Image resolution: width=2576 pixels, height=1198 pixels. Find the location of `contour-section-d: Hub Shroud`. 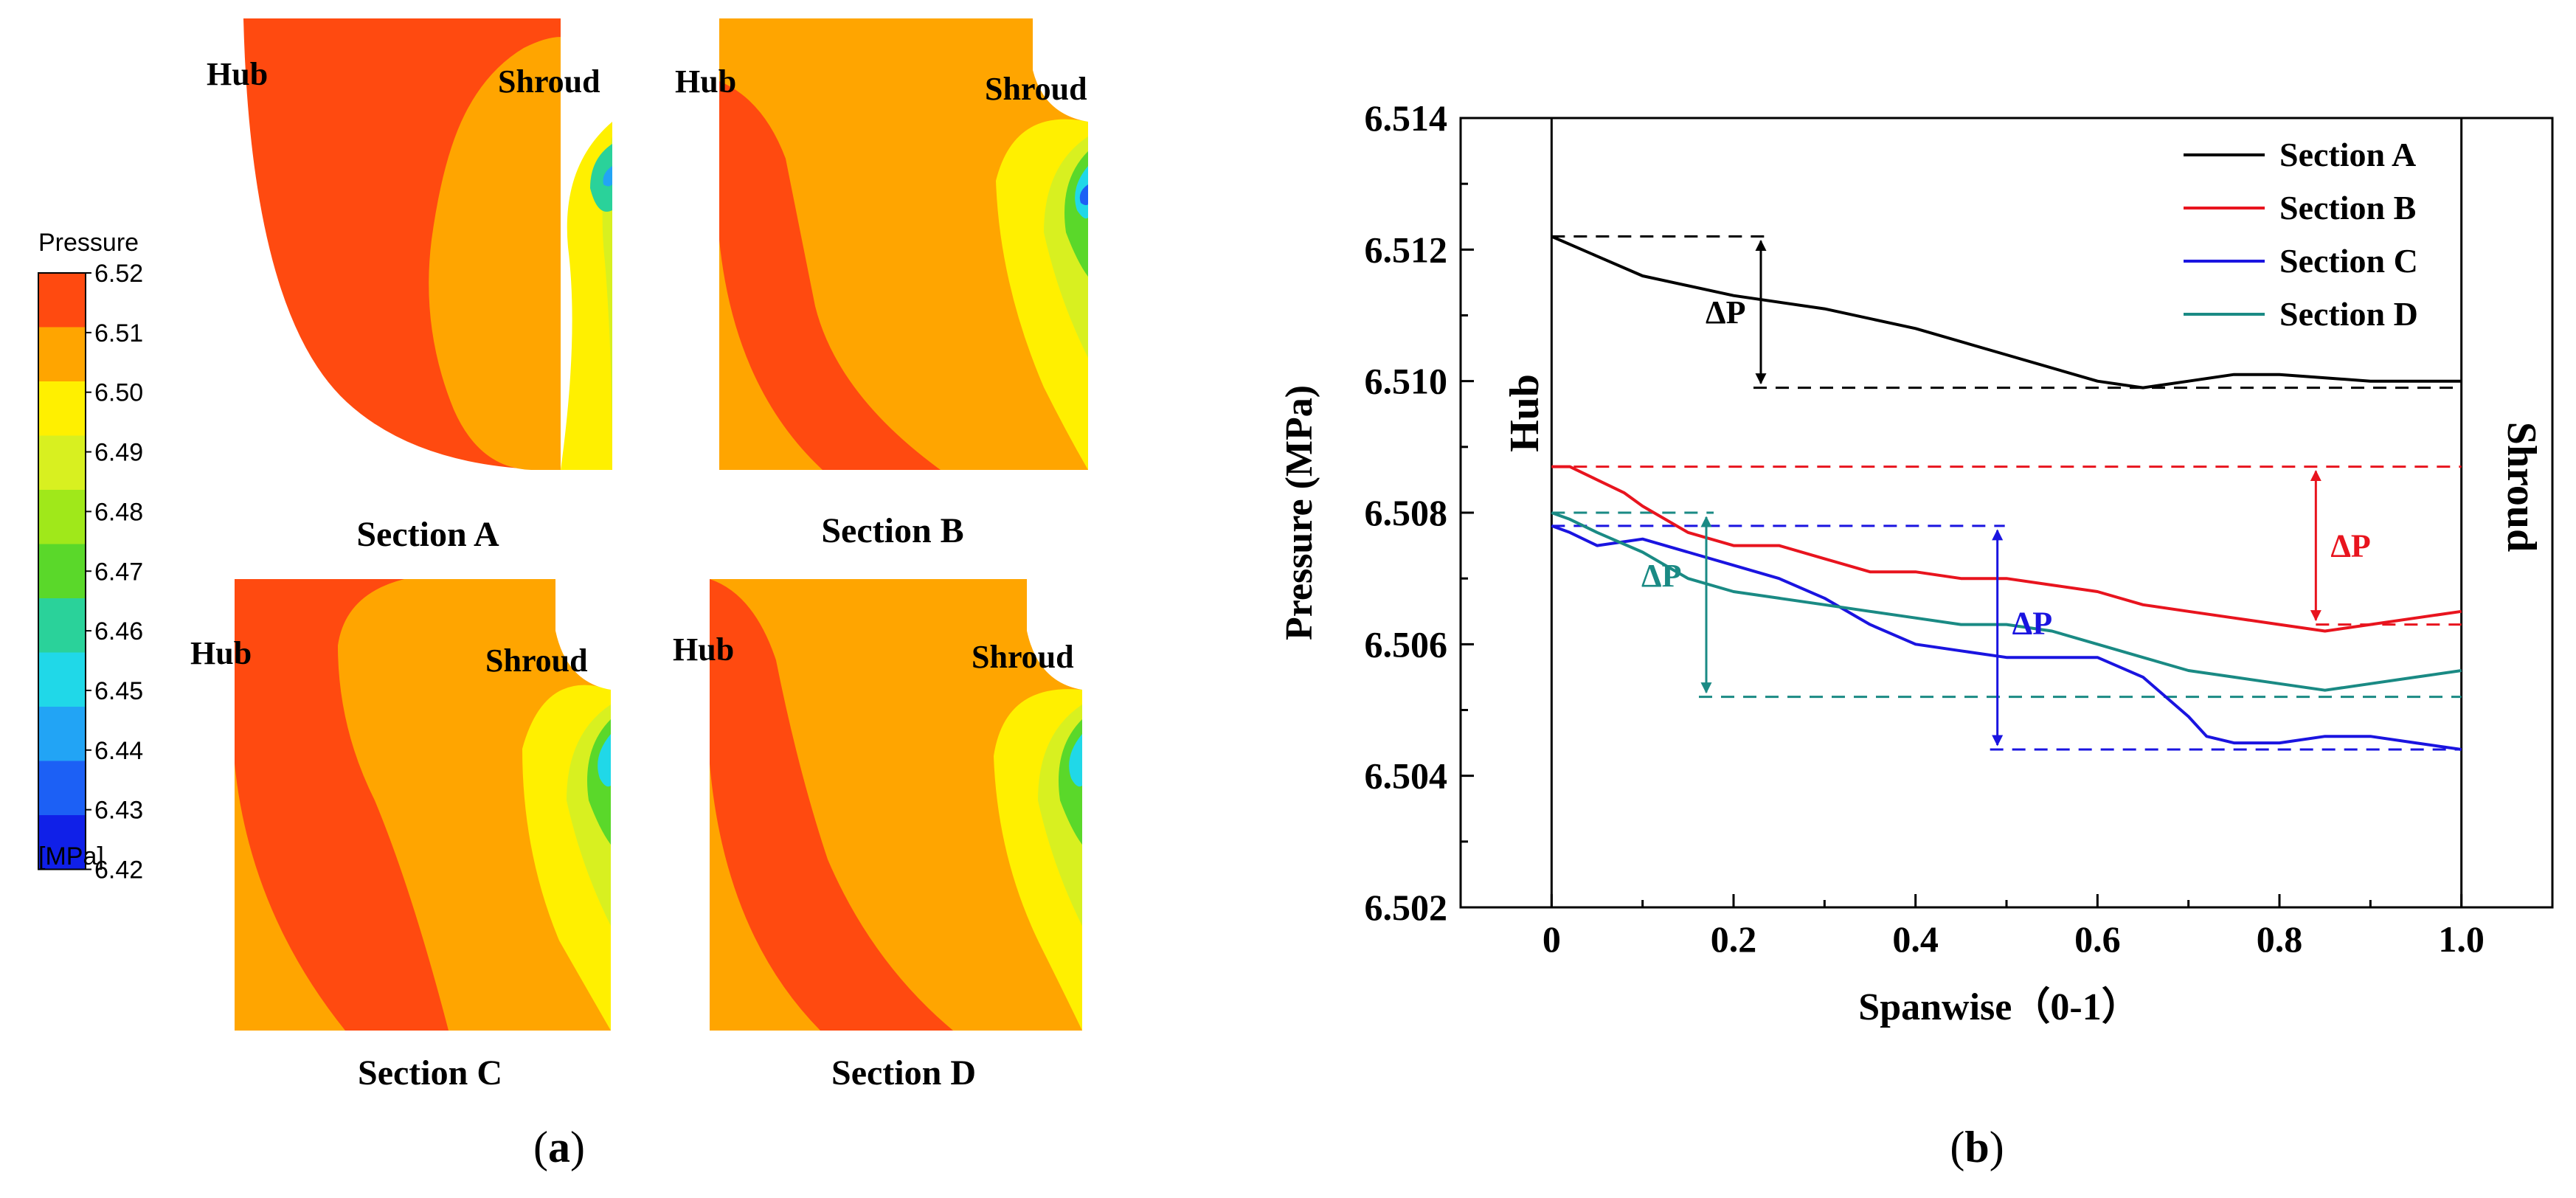

contour-section-d: Hub Shroud is located at coordinates (878, 805).